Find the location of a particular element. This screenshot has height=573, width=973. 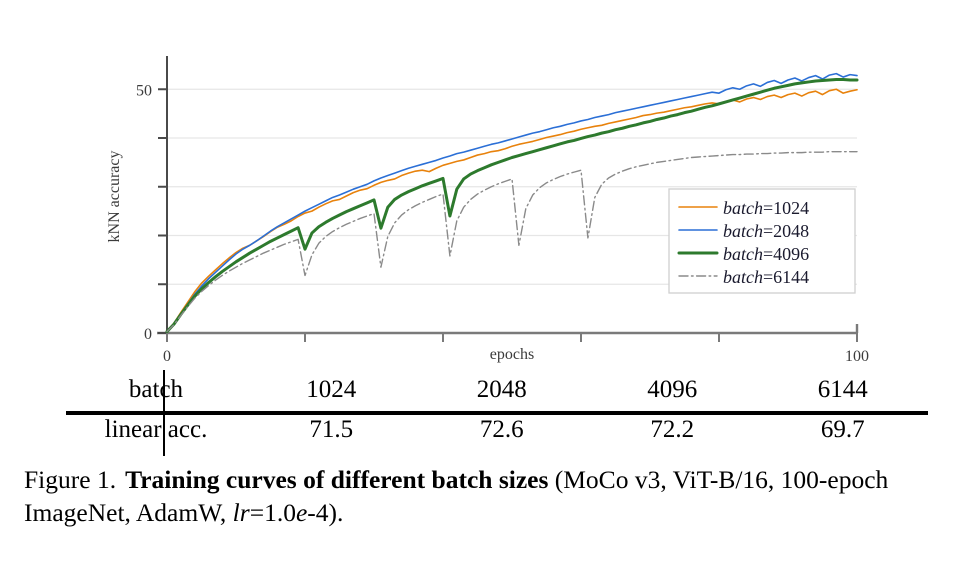

x-tick-label: 100 is located at coordinates (857, 356).